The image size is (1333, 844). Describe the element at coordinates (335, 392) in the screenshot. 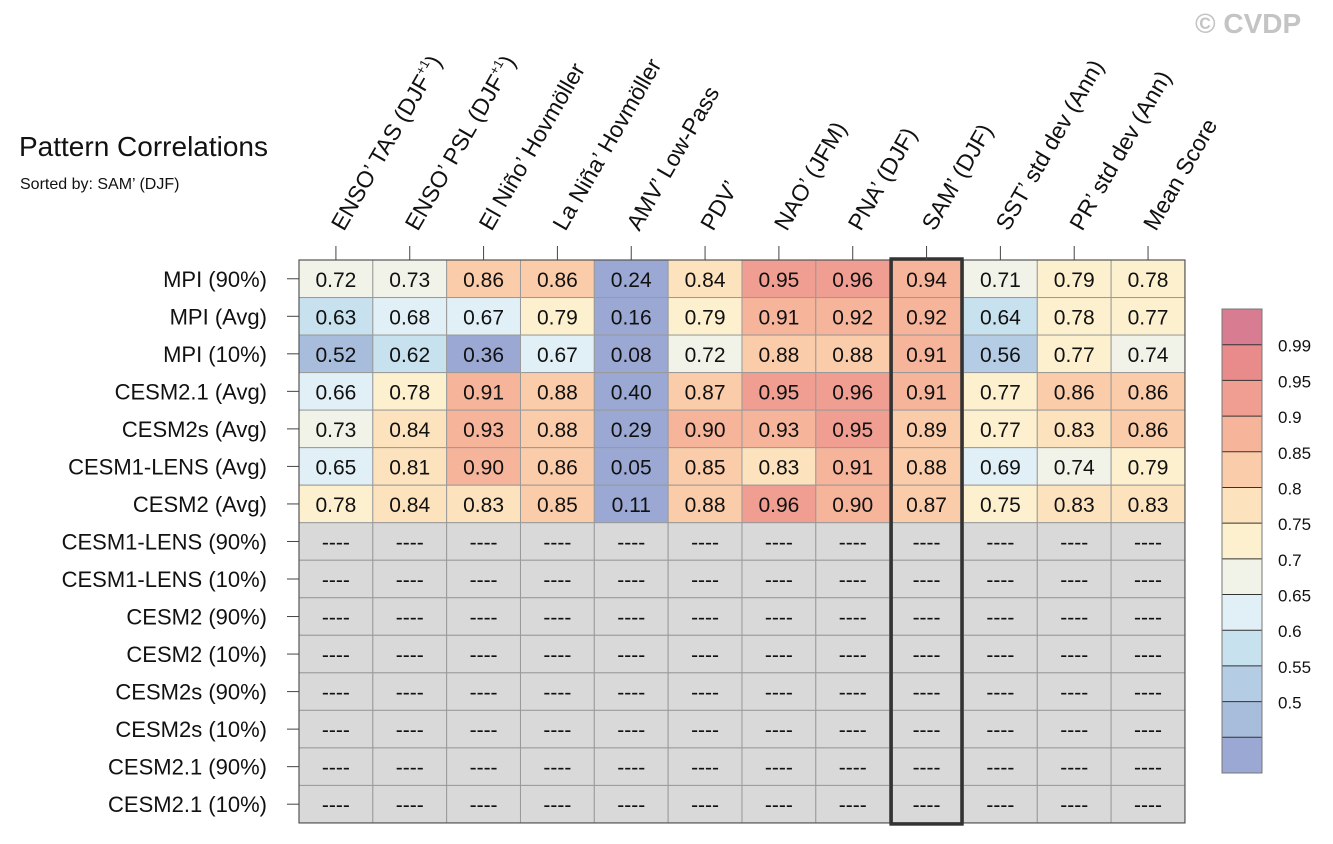

I see `cell-value-label: 0.66` at that location.